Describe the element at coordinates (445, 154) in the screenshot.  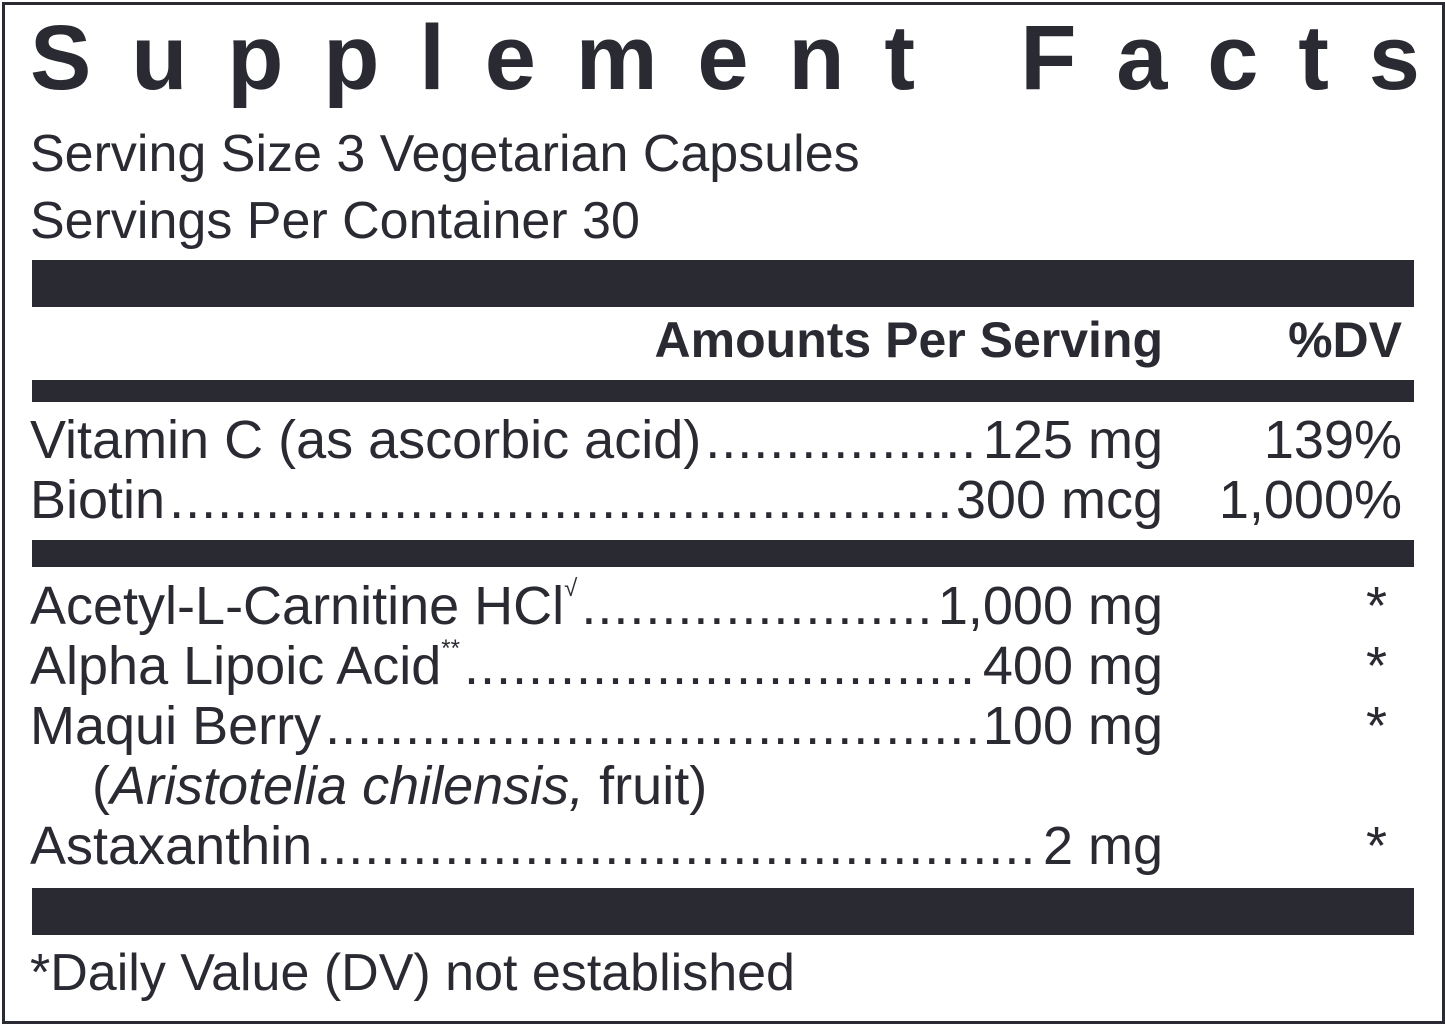
I see `serving-size: Serving Size 3 Vegetarian Capsules` at that location.